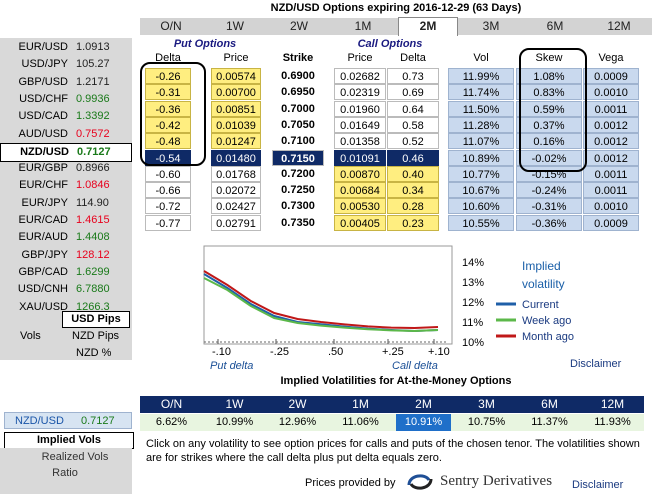  What do you see at coordinates (66, 237) in the screenshot?
I see `pair-eur-aud: EUR/AUD 1.4408` at bounding box center [66, 237].